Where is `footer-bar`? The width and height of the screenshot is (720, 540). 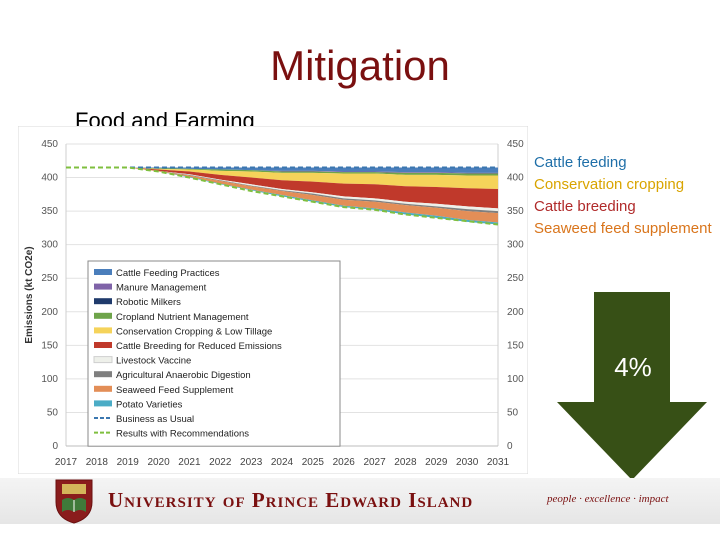 footer-bar is located at coordinates (360, 501).